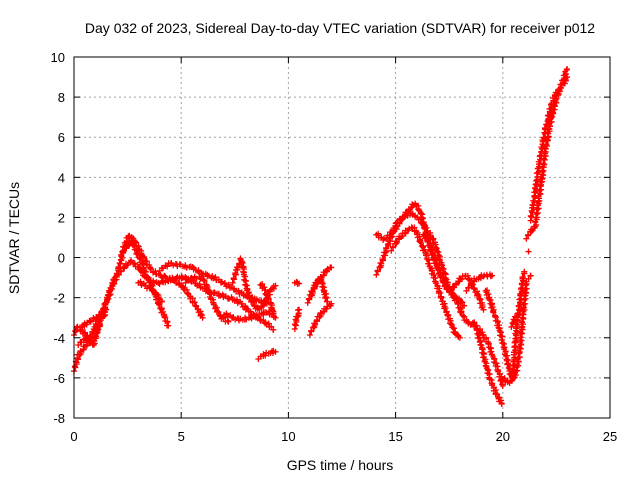  What do you see at coordinates (61, 217) in the screenshot?
I see `y-tick-label: 2` at bounding box center [61, 217].